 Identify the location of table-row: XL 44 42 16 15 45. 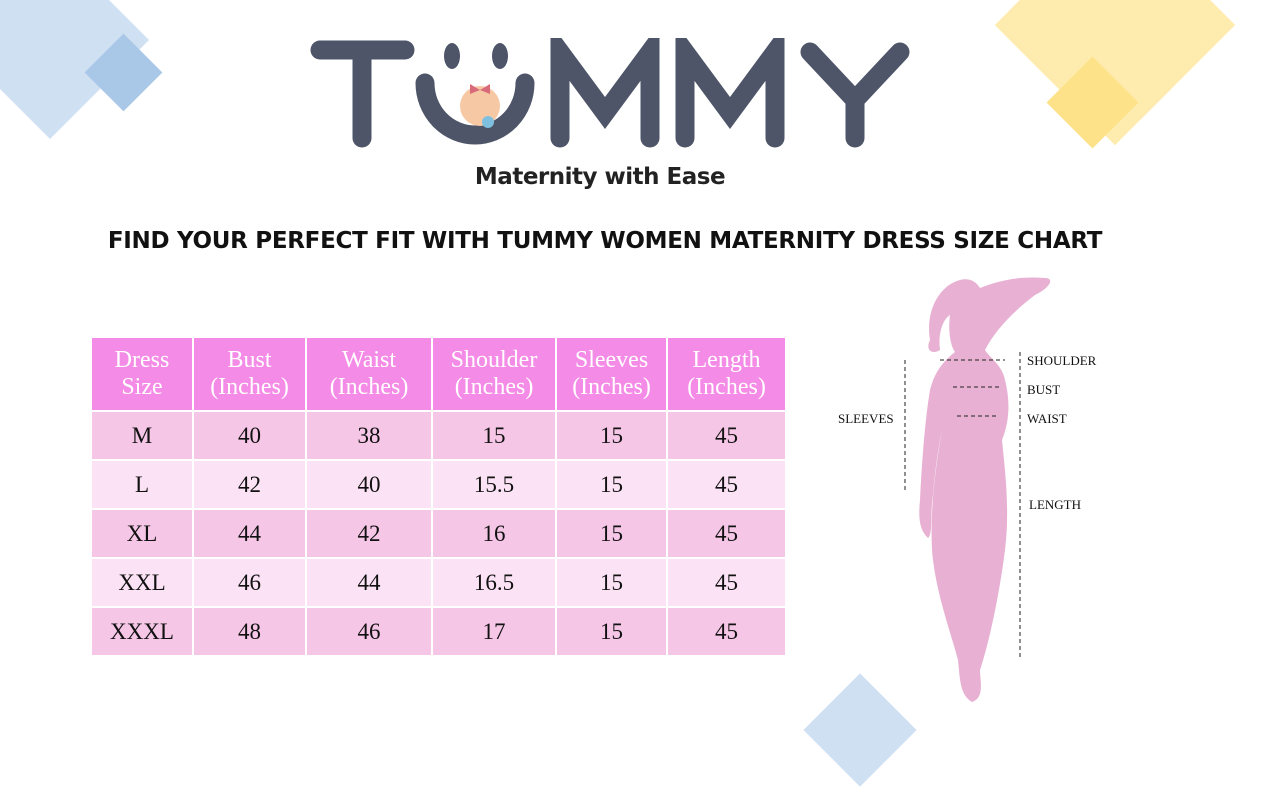
(438, 533).